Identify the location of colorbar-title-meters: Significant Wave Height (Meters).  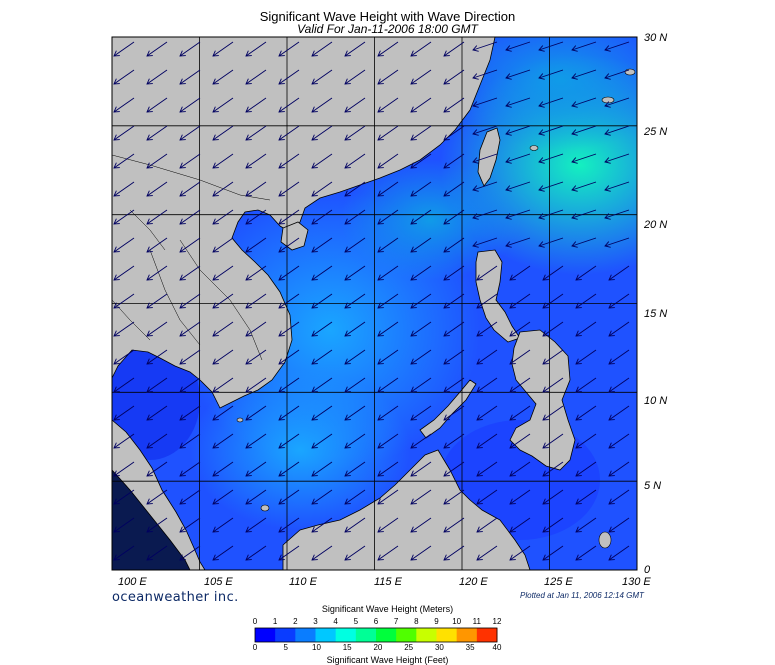
(387, 609).